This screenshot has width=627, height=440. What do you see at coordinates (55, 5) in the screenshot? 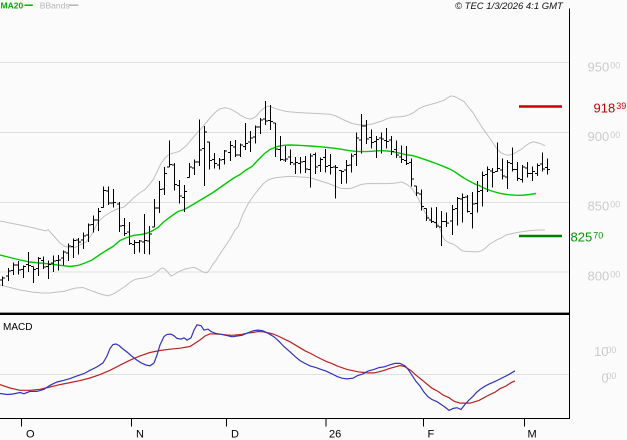
I see `svg-text: BBands` at bounding box center [55, 5].